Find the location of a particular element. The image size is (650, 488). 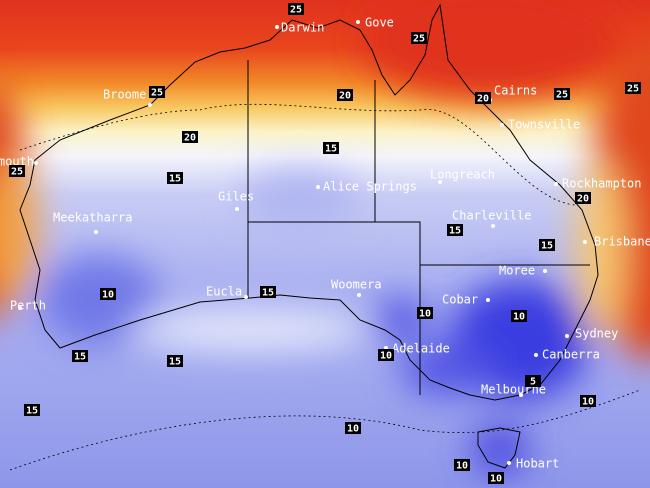

city-label: Cairns is located at coordinates (515, 91).